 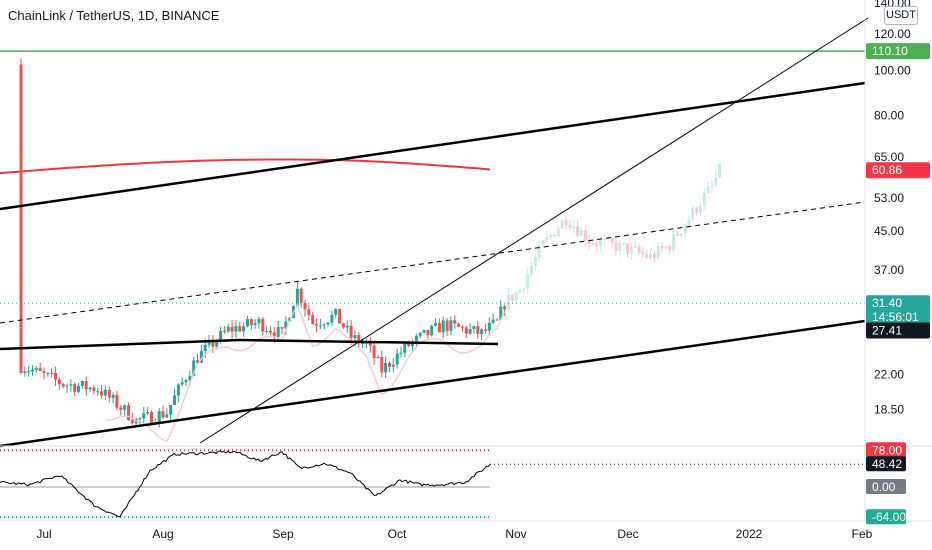 What do you see at coordinates (901, 15) in the screenshot?
I see `currency-button: USDT` at bounding box center [901, 15].